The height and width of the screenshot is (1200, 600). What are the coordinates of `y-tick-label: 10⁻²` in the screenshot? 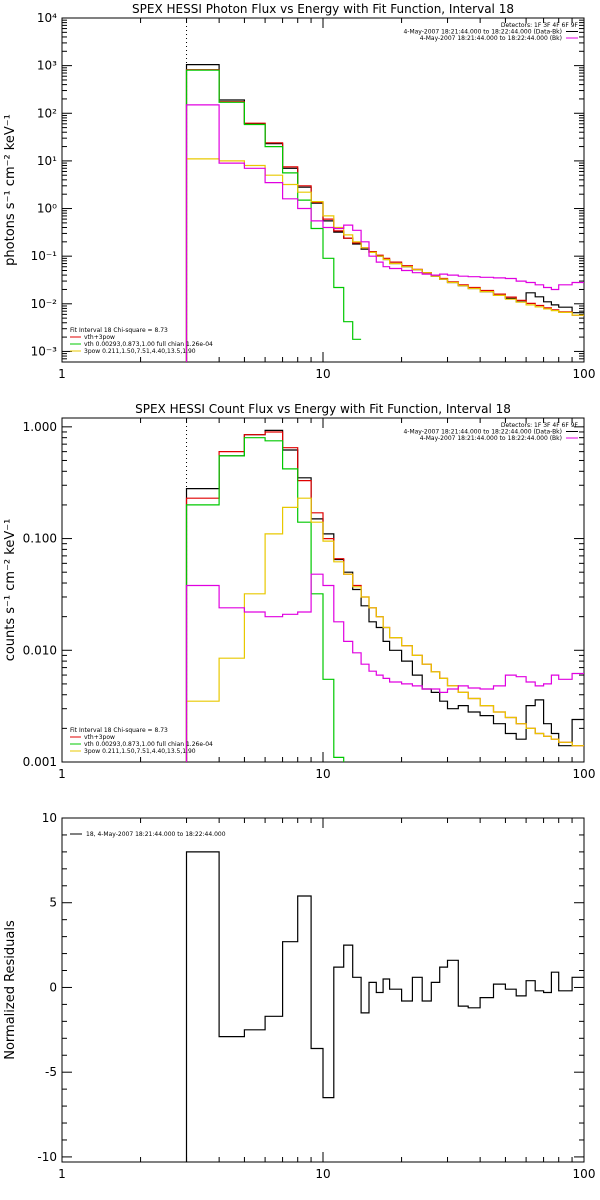 It's located at (44, 304).